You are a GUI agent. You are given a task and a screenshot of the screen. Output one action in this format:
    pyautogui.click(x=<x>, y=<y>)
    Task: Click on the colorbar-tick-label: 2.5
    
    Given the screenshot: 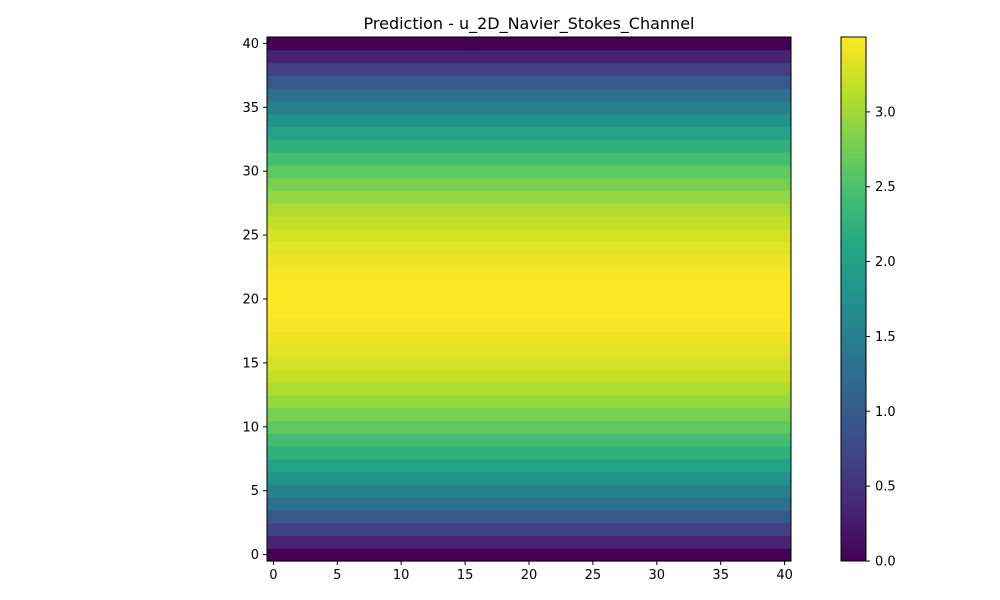 What is the action you would take?
    pyautogui.click(x=885, y=187)
    